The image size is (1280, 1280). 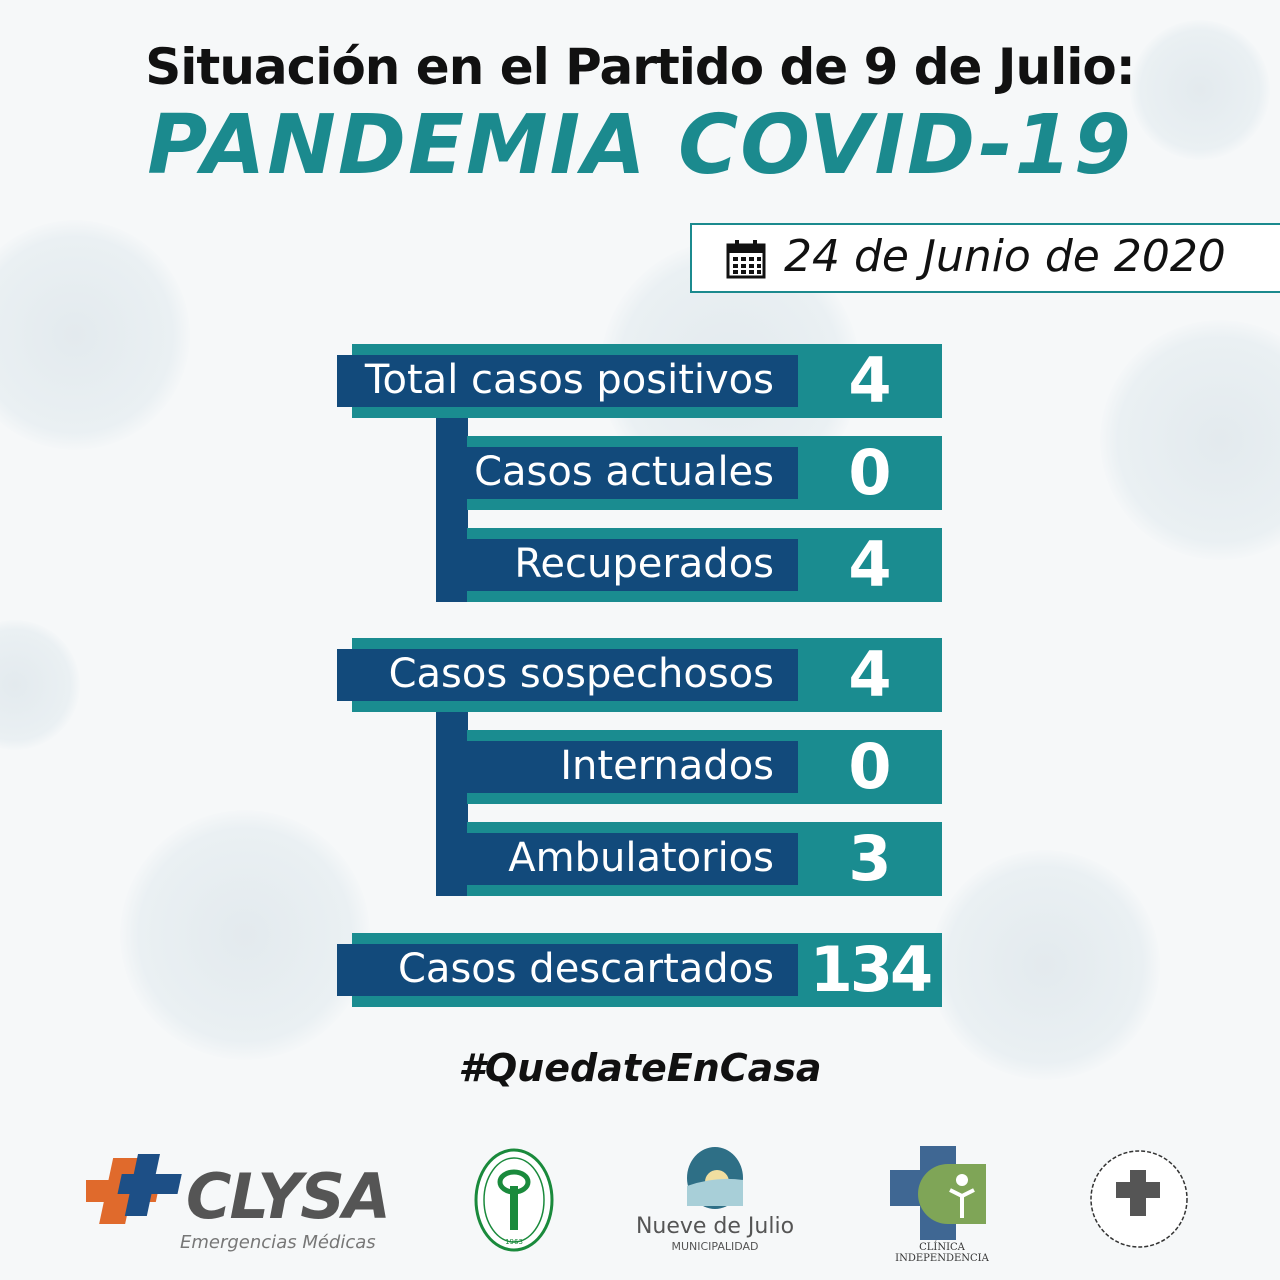 What do you see at coordinates (938, 1193) in the screenshot?
I see `cross-person-icon` at bounding box center [938, 1193].